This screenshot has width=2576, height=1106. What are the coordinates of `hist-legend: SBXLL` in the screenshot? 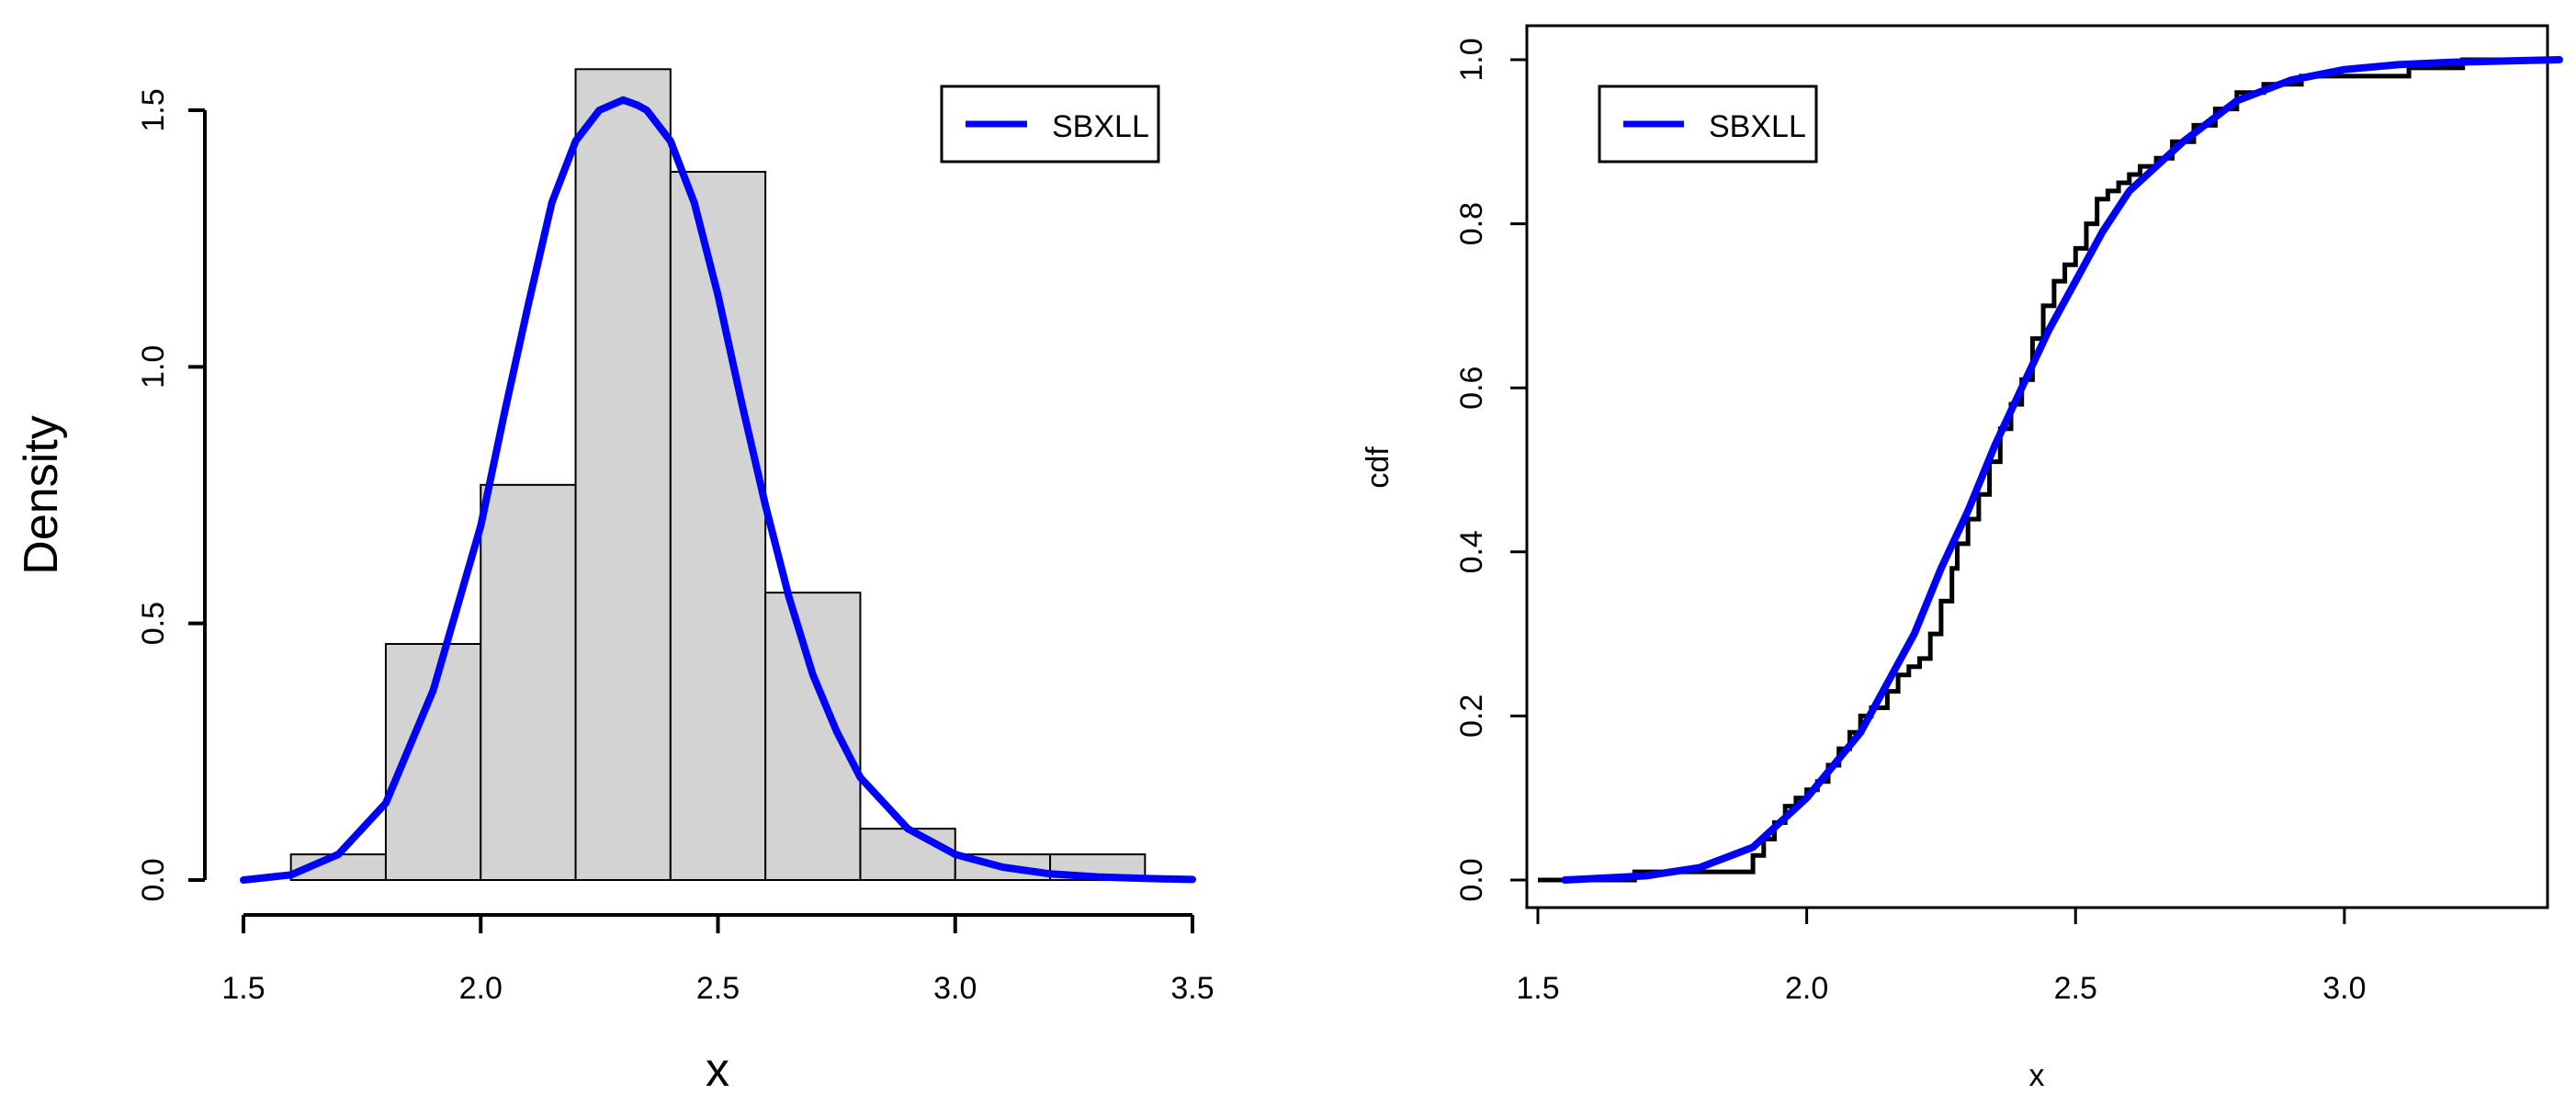 It's located at (1050, 124).